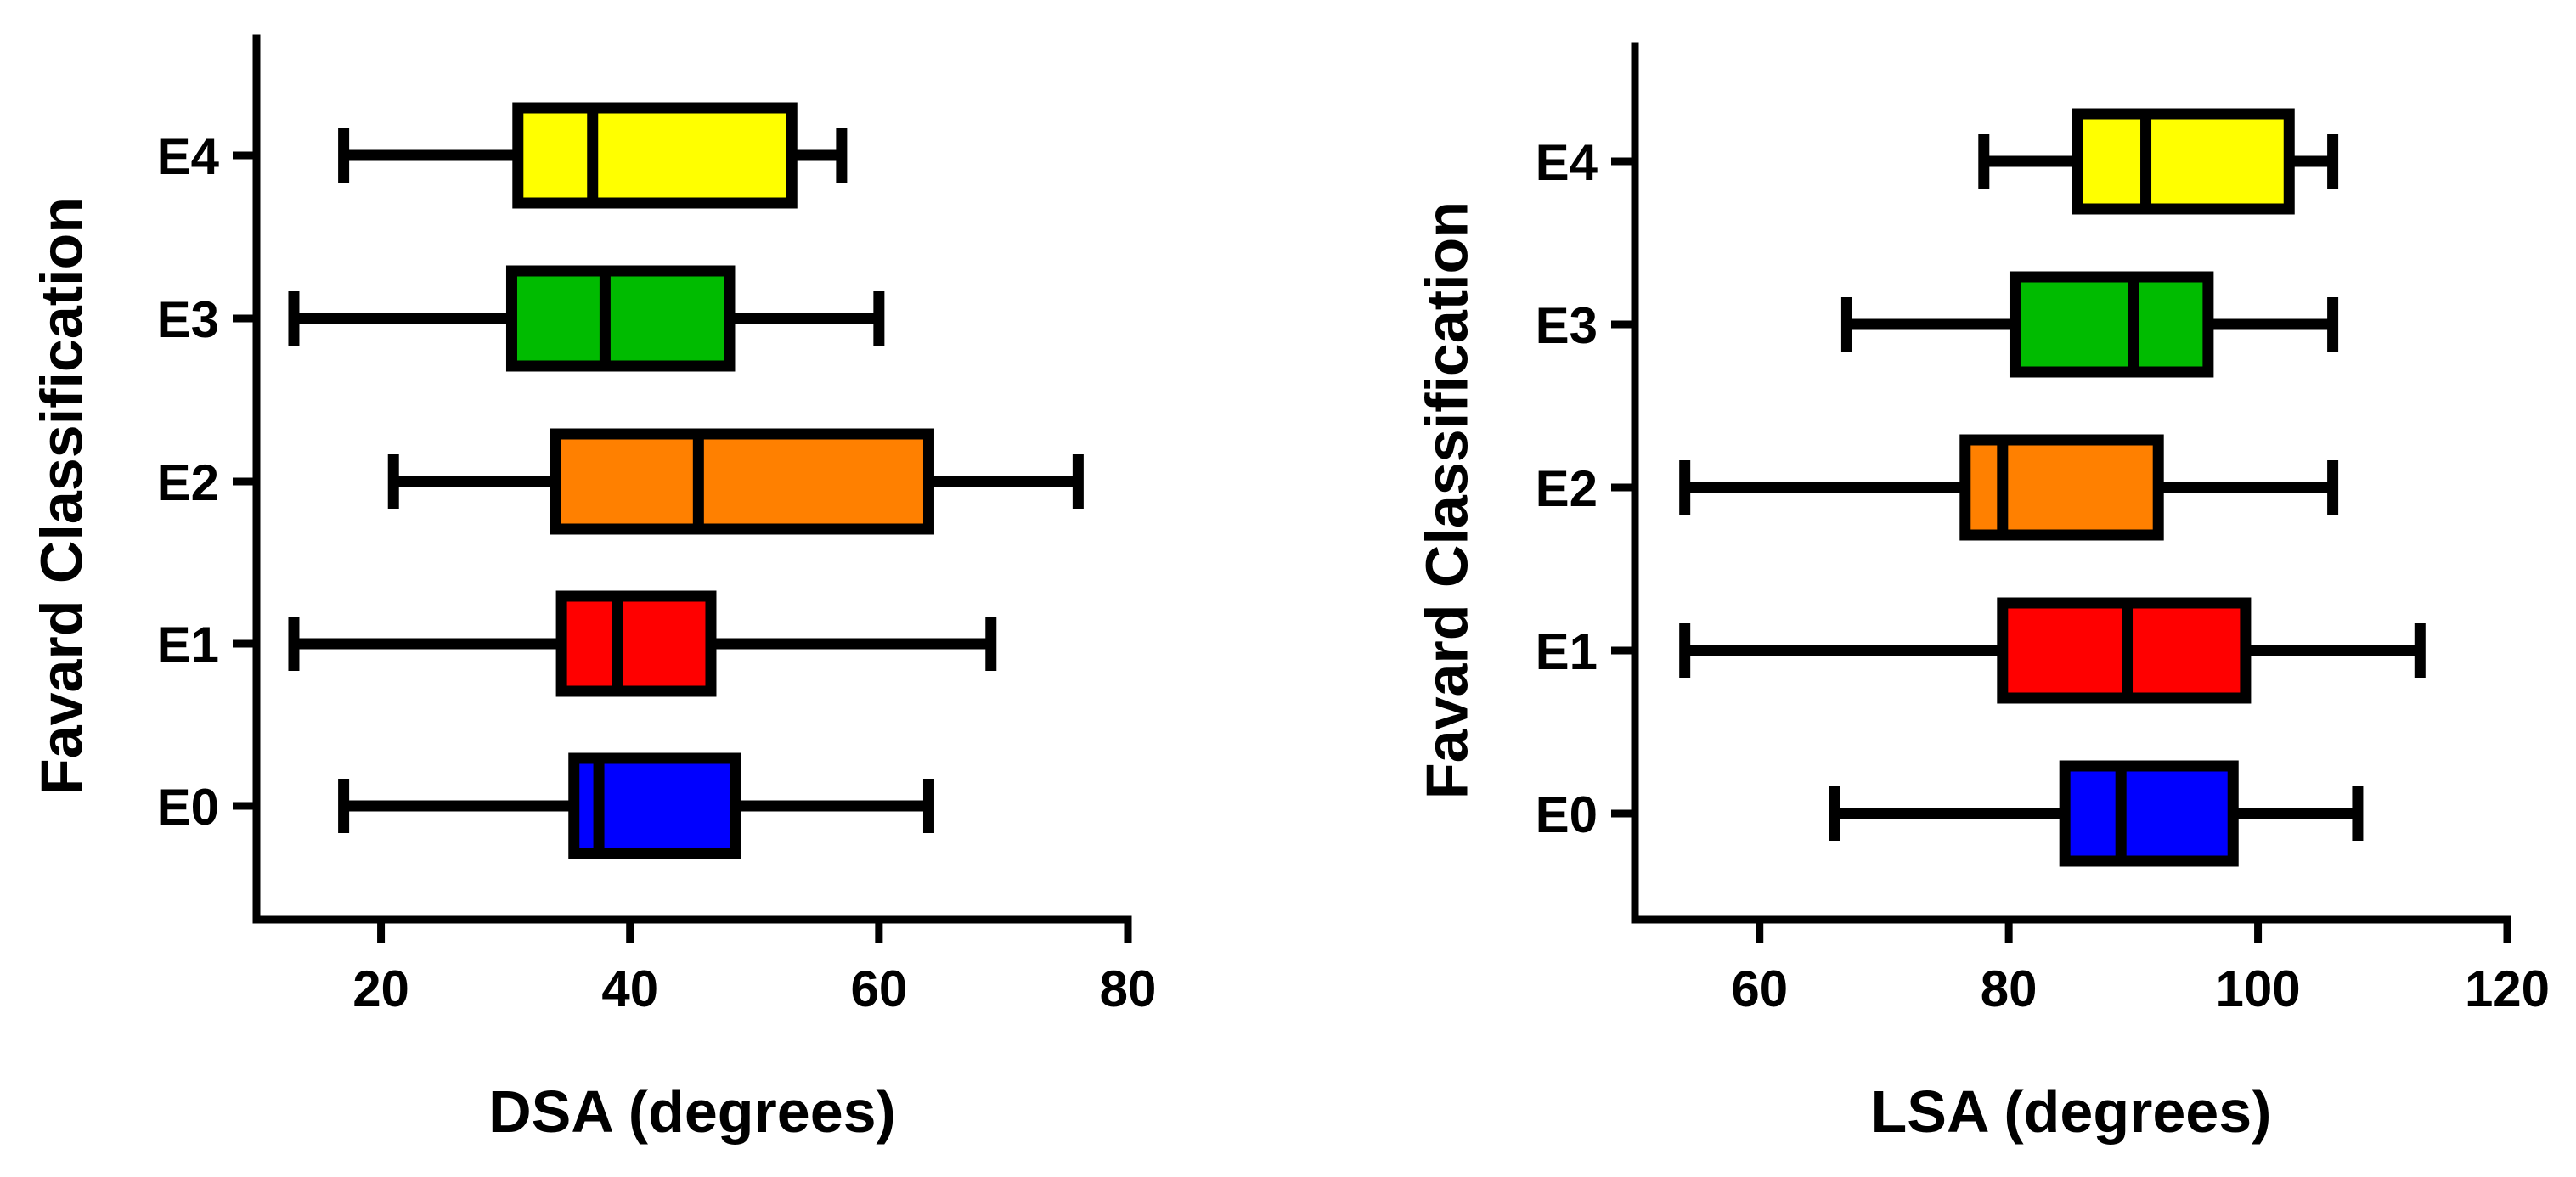  Describe the element at coordinates (1567, 162) in the screenshot. I see `lsa-category-label: E4` at that location.